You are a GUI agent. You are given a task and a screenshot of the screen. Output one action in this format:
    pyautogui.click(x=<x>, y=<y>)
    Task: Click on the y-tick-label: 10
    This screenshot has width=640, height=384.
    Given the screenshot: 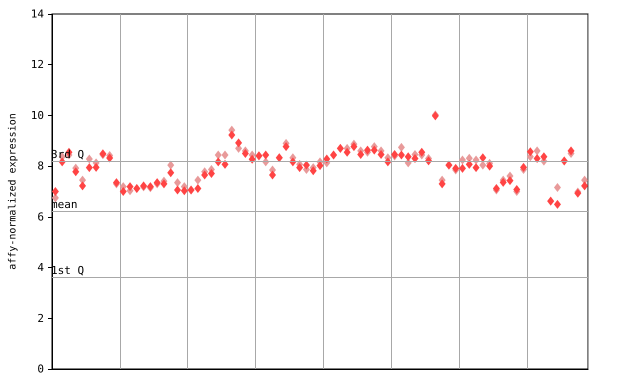 What is the action you would take?
    pyautogui.click(x=37, y=115)
    